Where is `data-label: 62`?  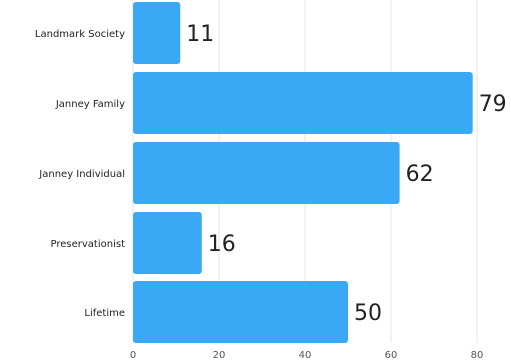 data-label: 62 is located at coordinates (420, 174).